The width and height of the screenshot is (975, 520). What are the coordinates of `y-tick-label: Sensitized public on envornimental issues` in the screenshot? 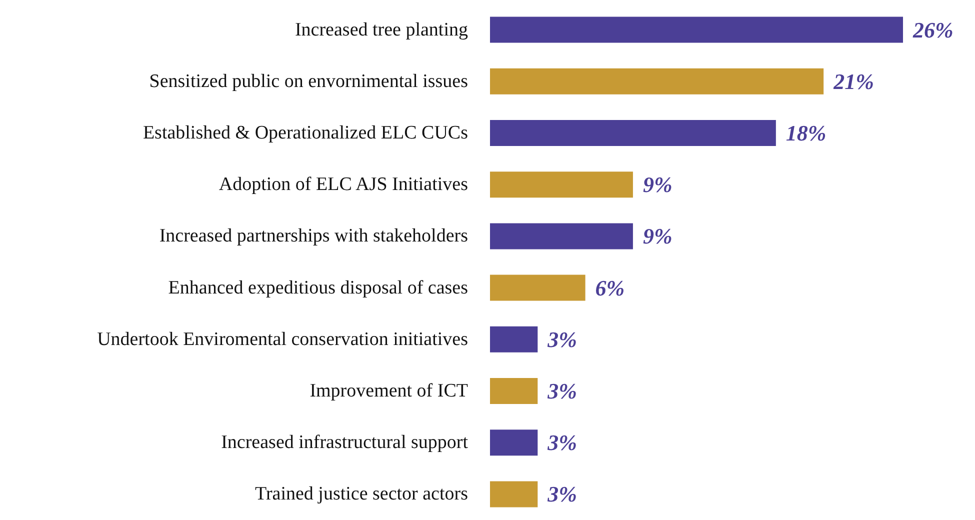 It's located at (308, 81).